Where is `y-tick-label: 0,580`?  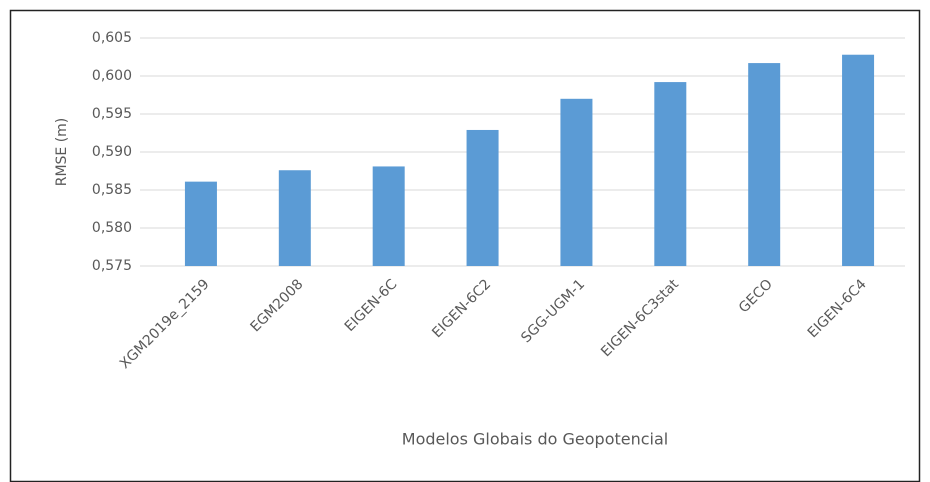
y-tick-label: 0,580 is located at coordinates (112, 228).